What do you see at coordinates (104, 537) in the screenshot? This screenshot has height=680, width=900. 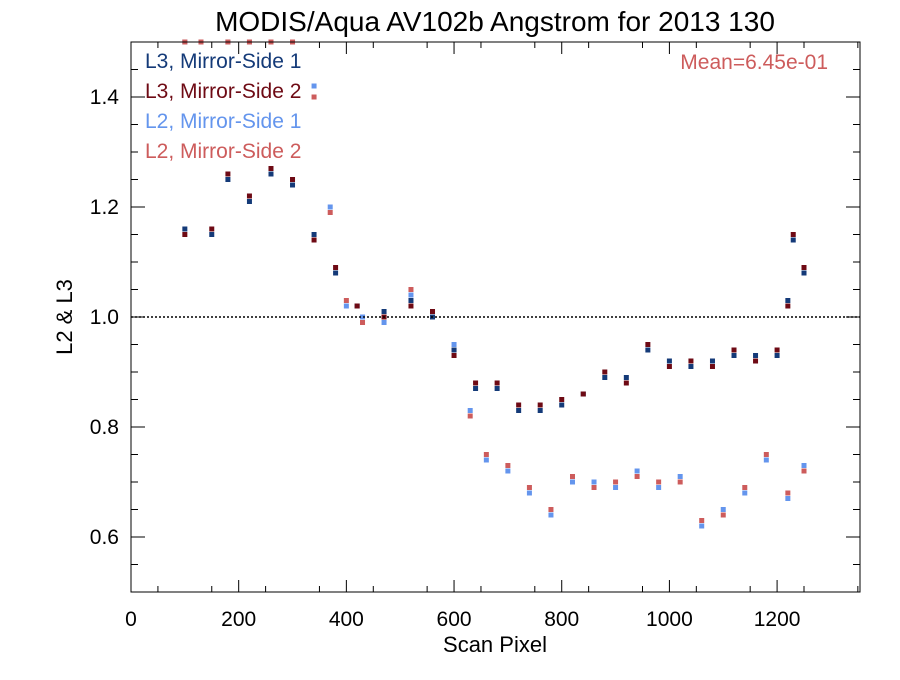 I see `y-tick-label: 0.6` at bounding box center [104, 537].